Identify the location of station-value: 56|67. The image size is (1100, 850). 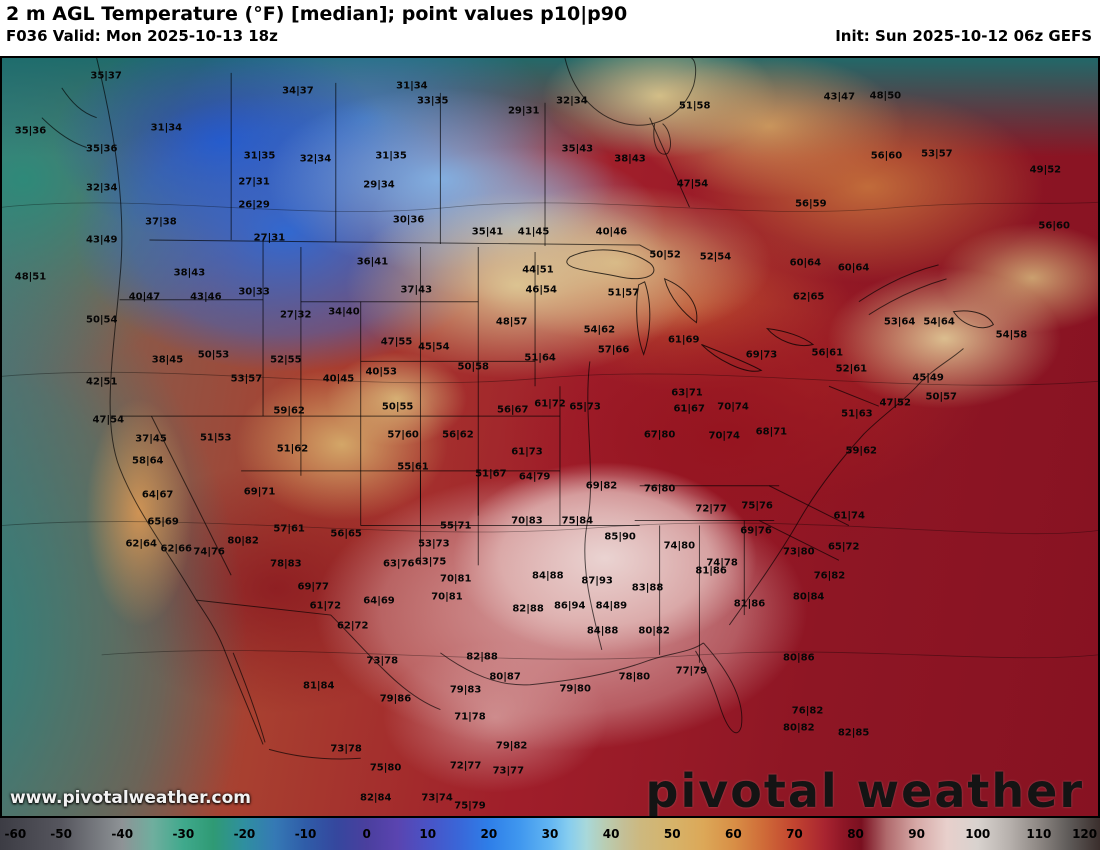
(512, 410).